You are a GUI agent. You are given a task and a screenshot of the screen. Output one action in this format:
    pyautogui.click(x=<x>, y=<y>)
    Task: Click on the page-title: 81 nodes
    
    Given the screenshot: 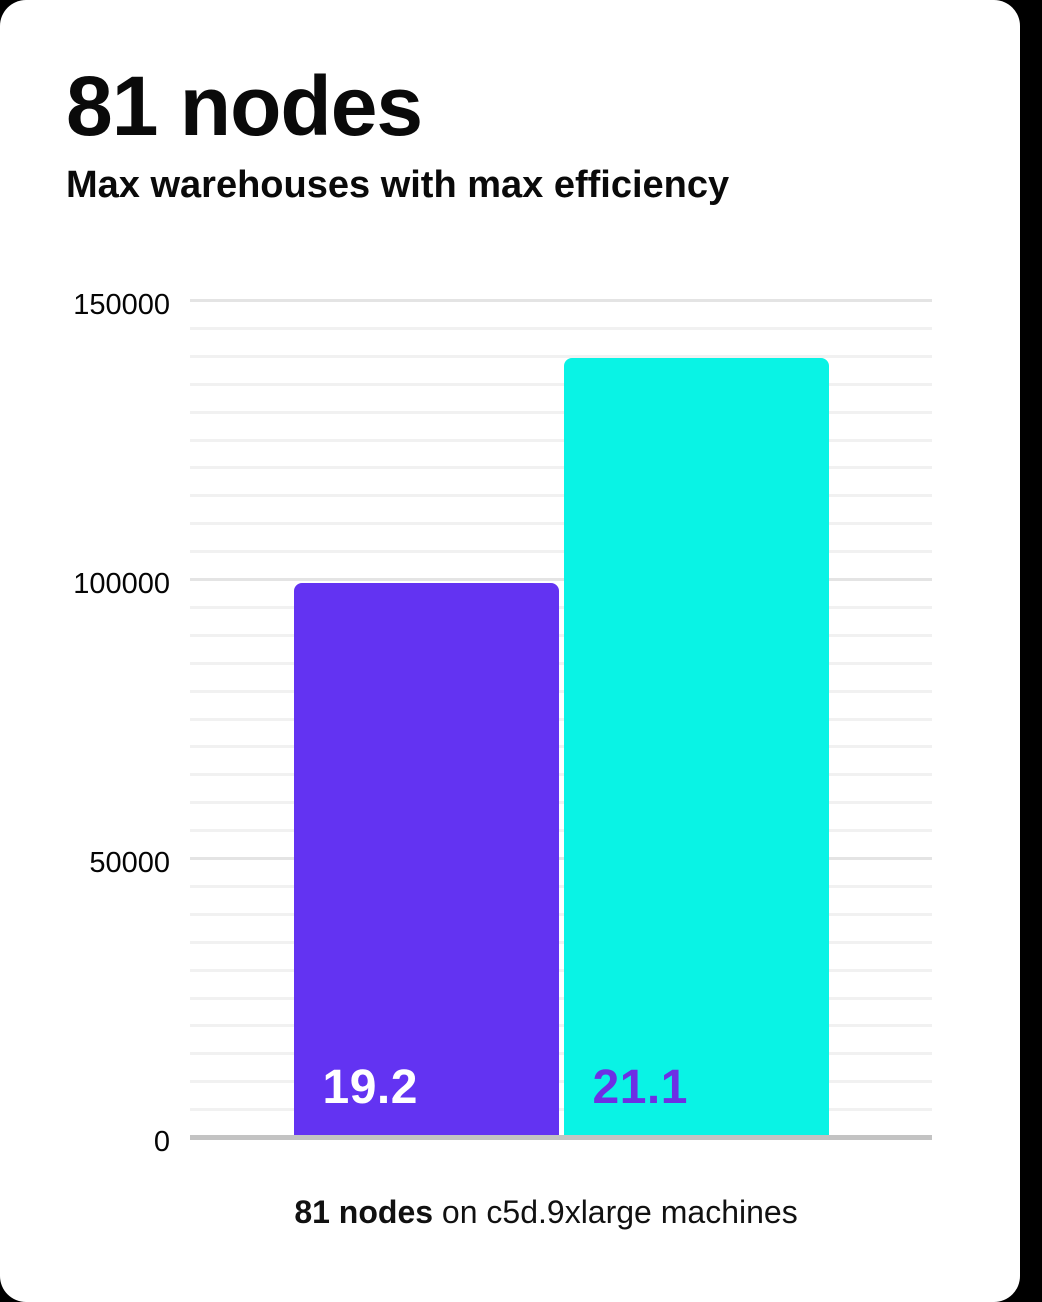 What is the action you would take?
    pyautogui.click(x=244, y=106)
    